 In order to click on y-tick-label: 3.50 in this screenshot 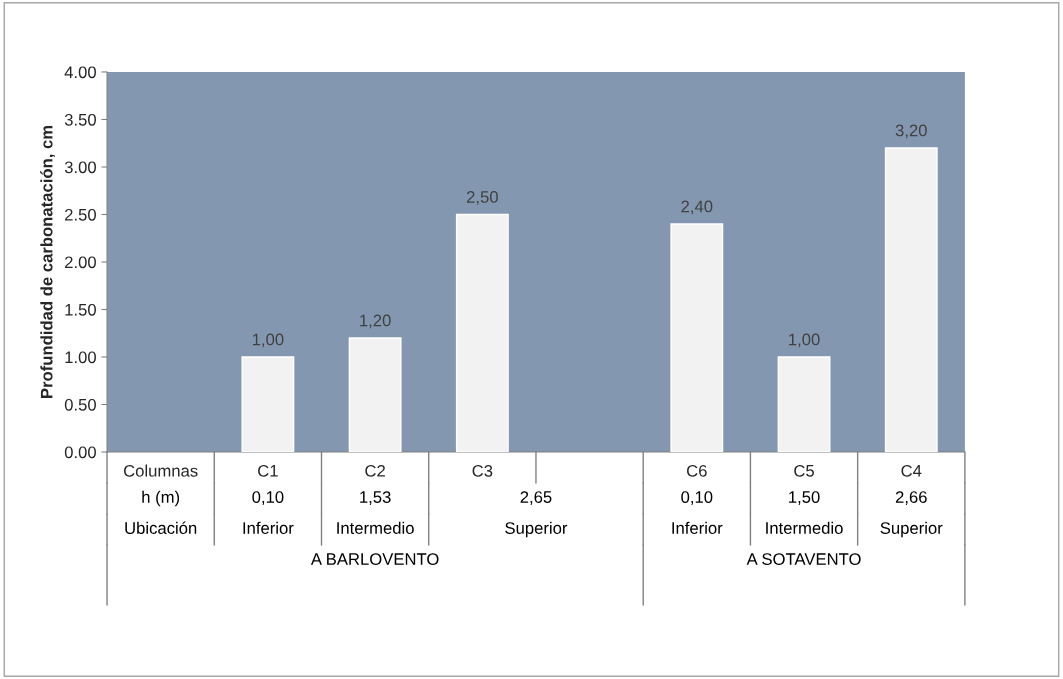, I will do `click(80, 119)`.